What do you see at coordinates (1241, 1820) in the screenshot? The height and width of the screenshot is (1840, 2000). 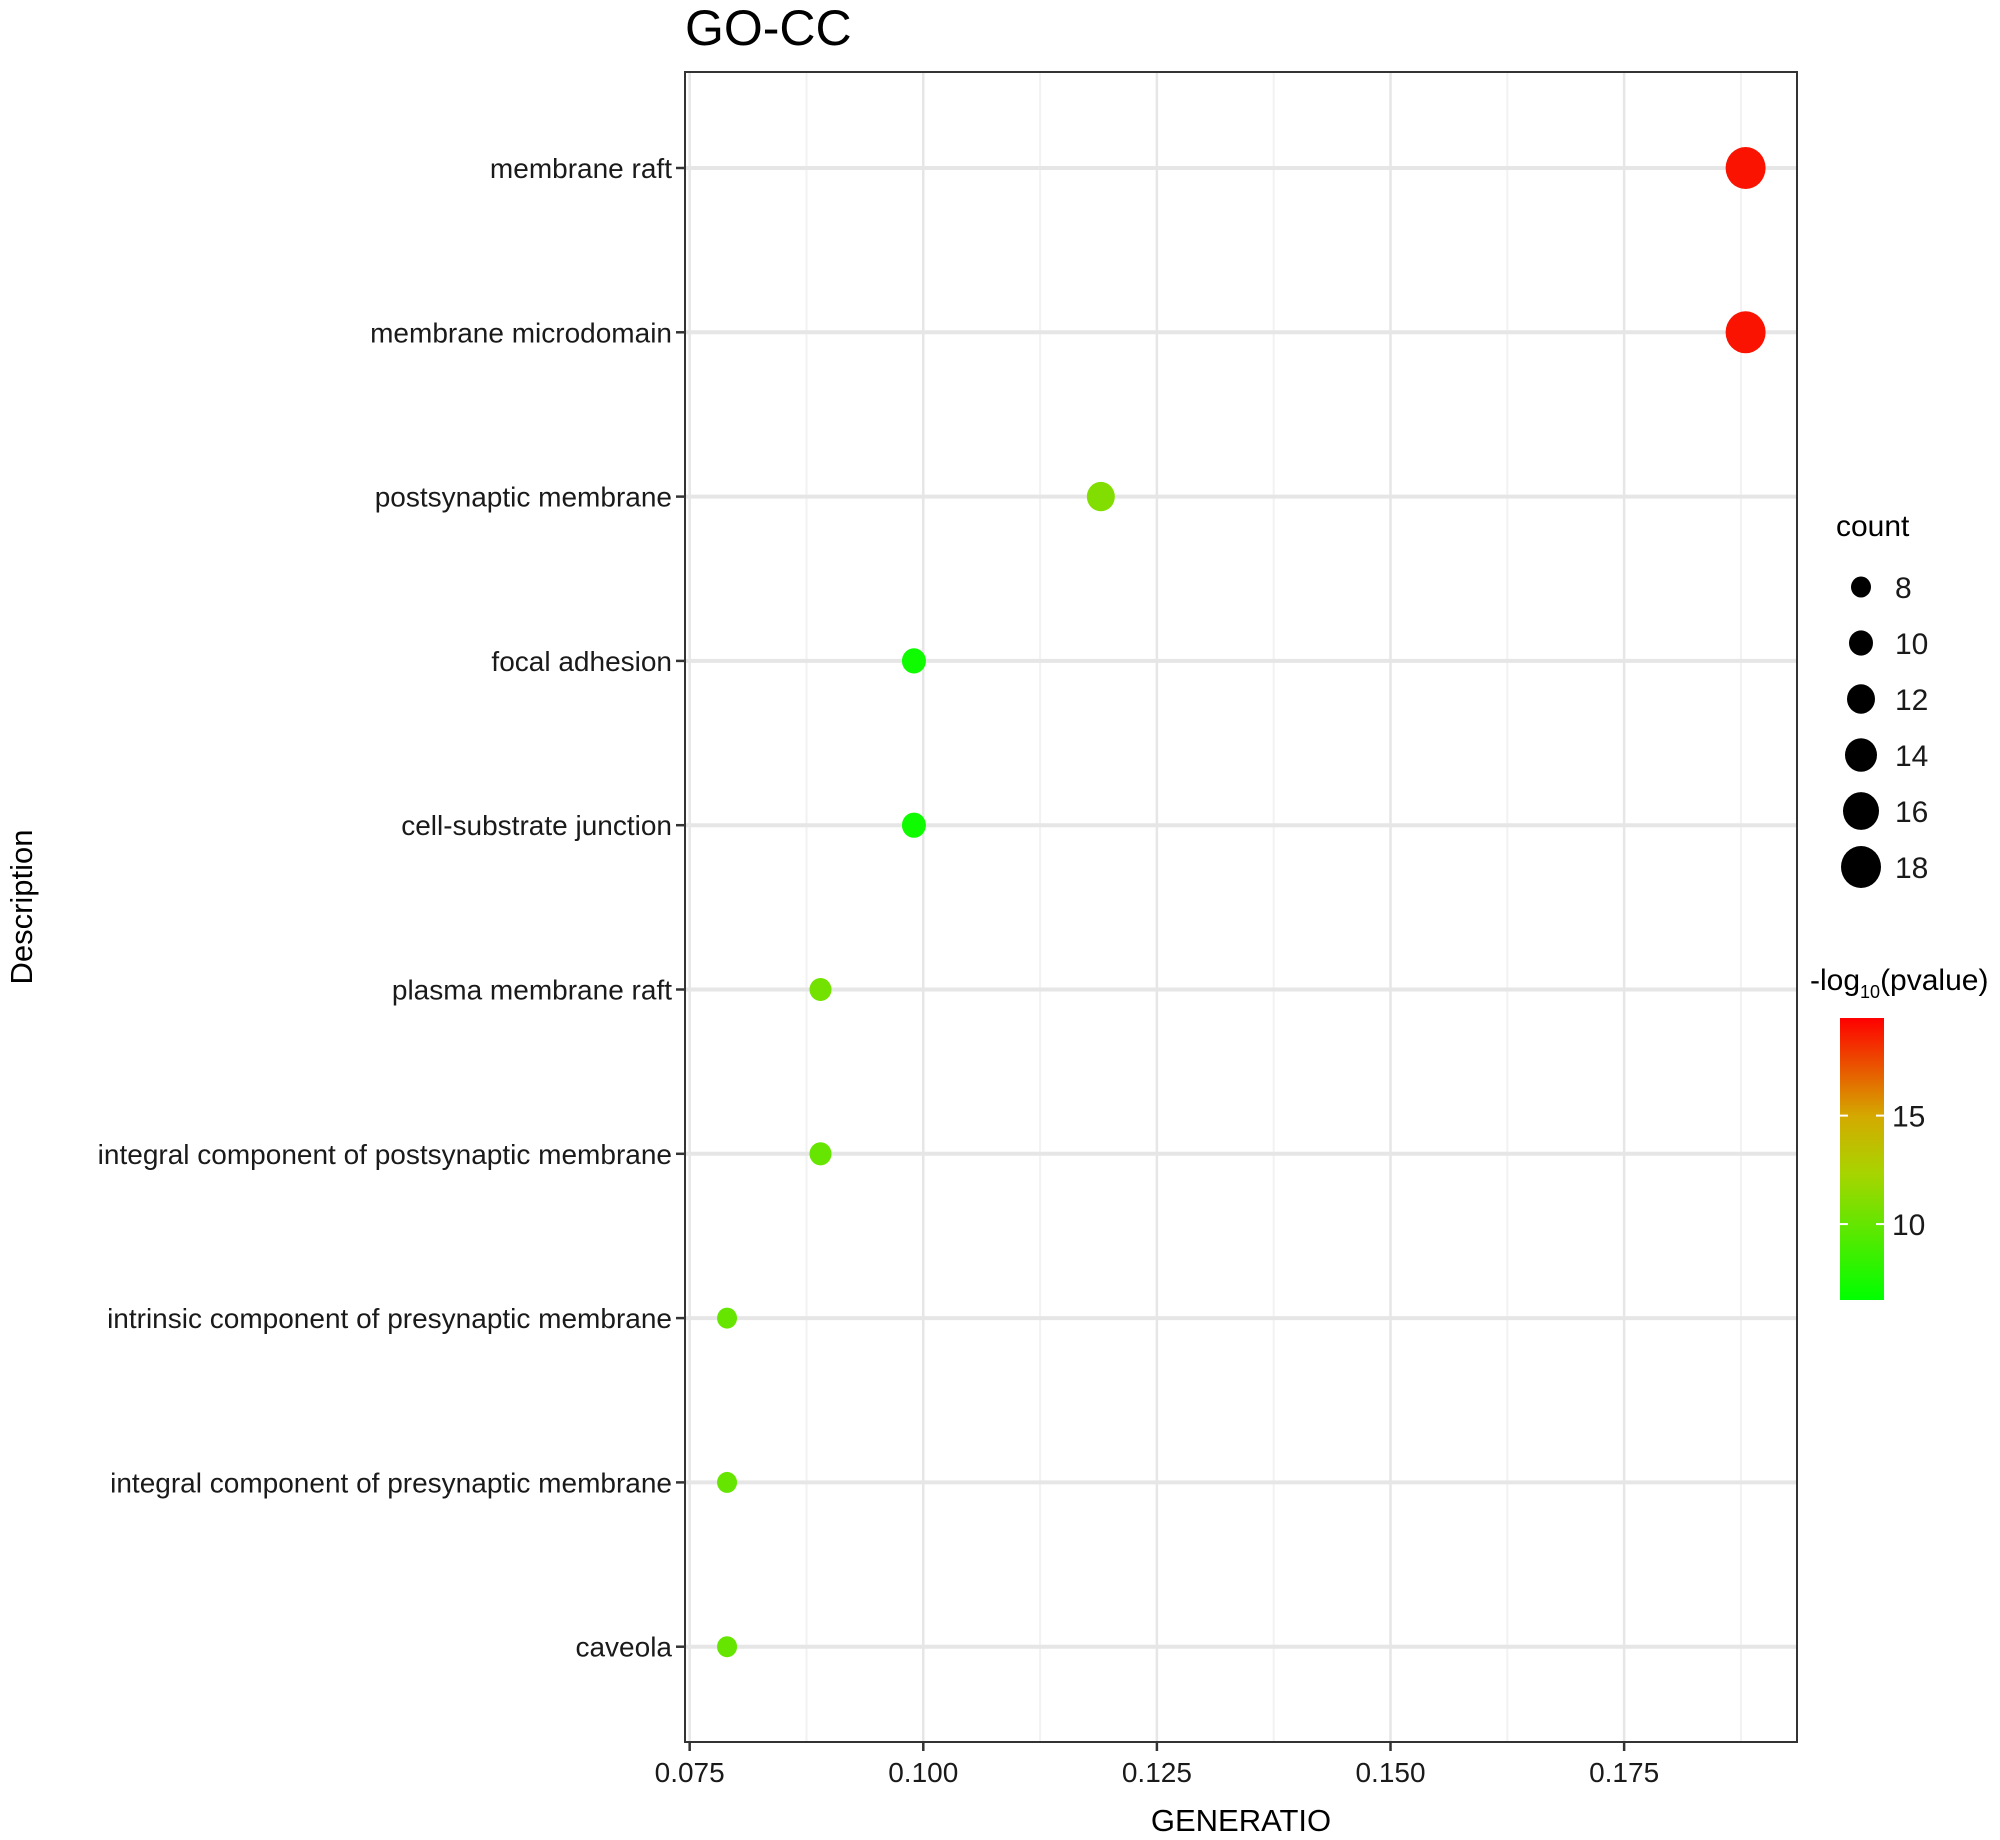 I see `x-axis-label: GENERATIO` at bounding box center [1241, 1820].